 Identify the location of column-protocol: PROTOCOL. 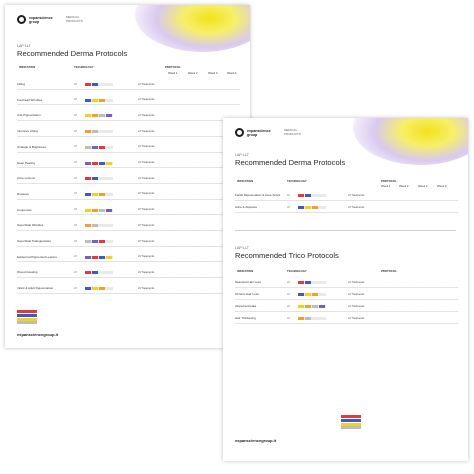
(389, 181).